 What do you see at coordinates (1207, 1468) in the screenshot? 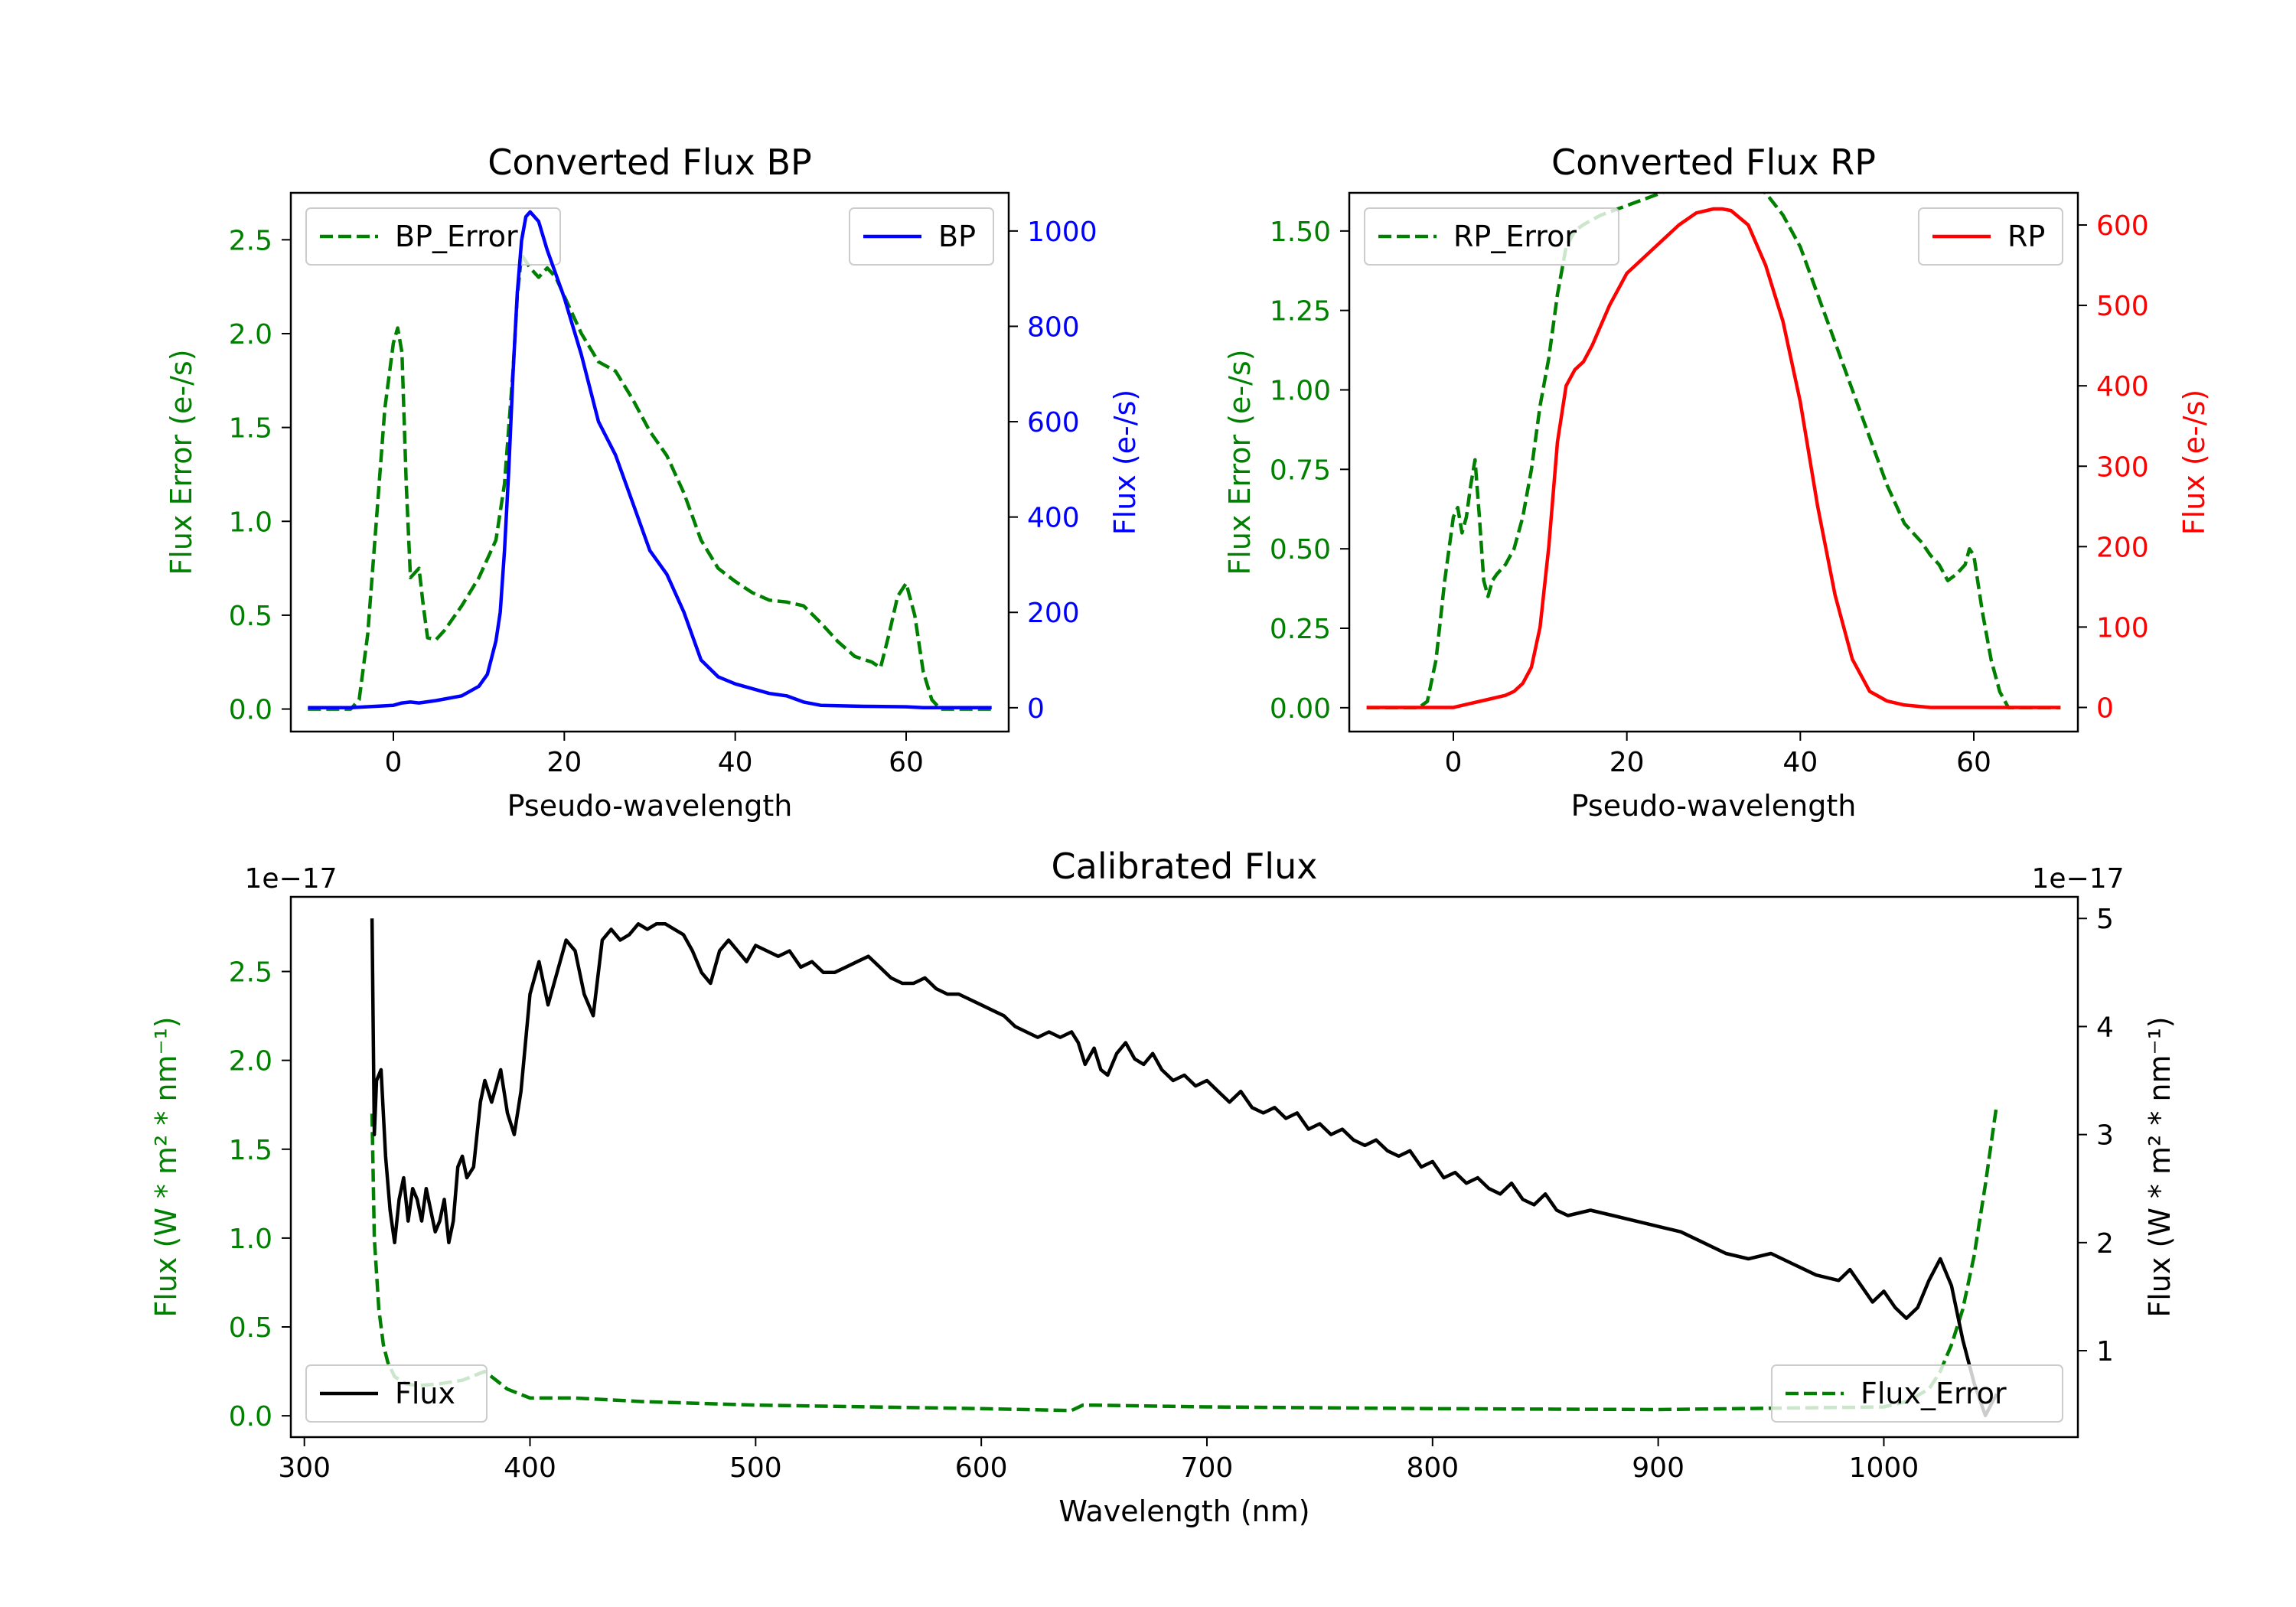
I see `x-tick-label: 700` at bounding box center [1207, 1468].